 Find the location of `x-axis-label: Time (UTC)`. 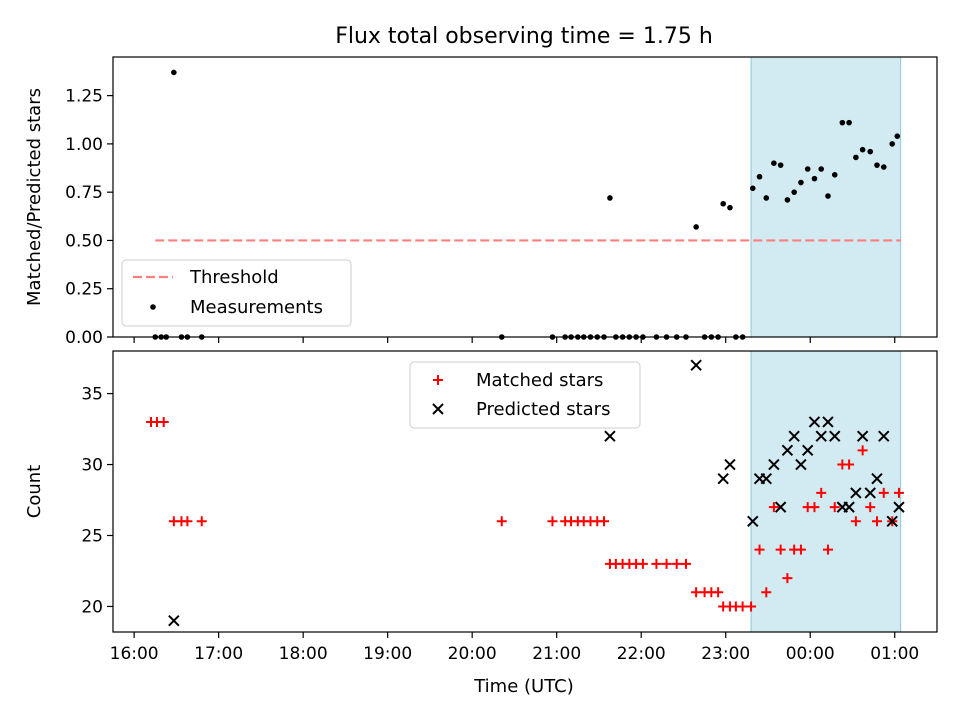

x-axis-label: Time (UTC) is located at coordinates (523, 686).